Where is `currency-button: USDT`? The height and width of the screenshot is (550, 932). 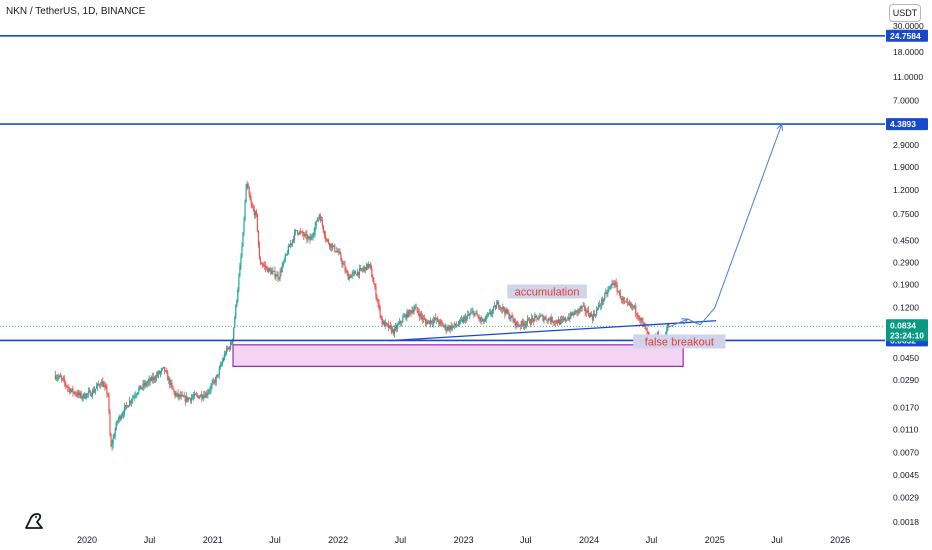 currency-button: USDT is located at coordinates (905, 13).